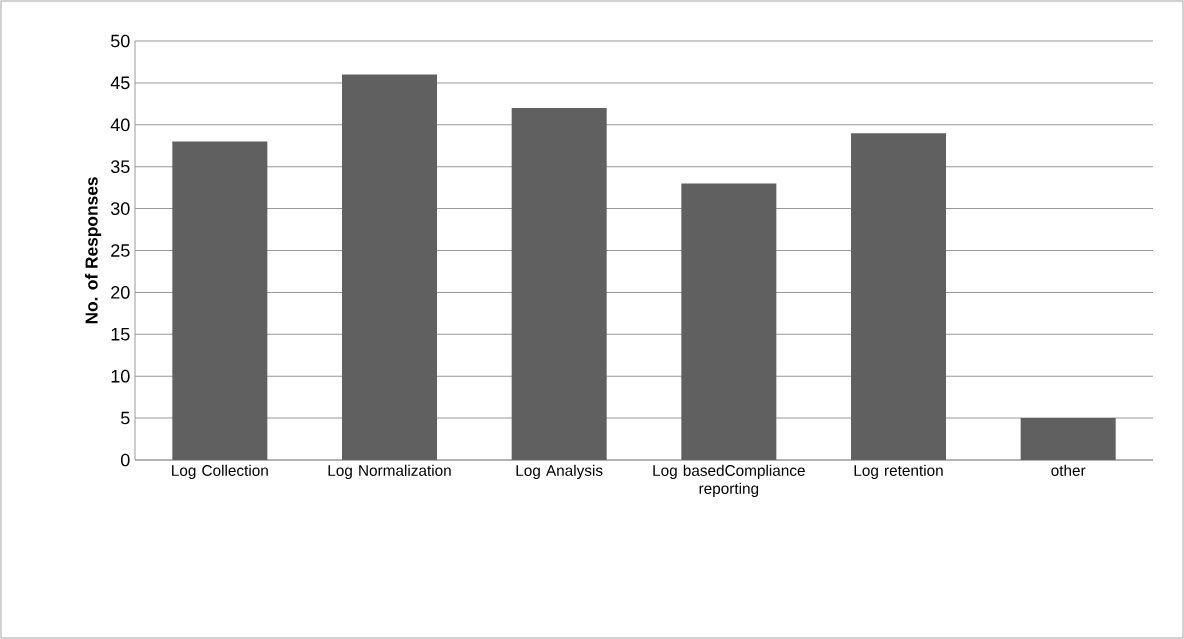 Image resolution: width=1184 pixels, height=639 pixels. I want to click on y-tick-label: 30, so click(120, 208).